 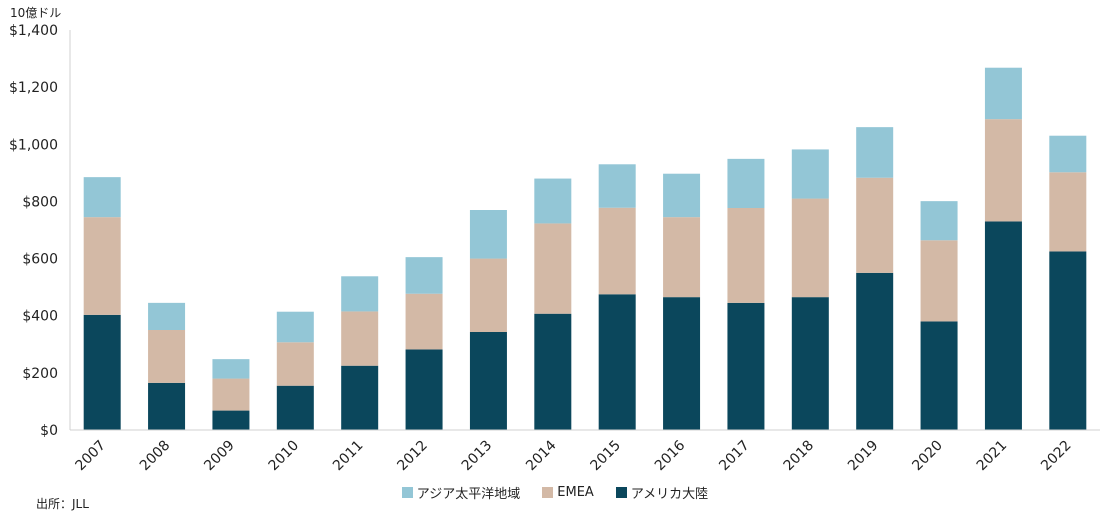 I want to click on bar-segment-2019-americas, so click(x=875, y=351).